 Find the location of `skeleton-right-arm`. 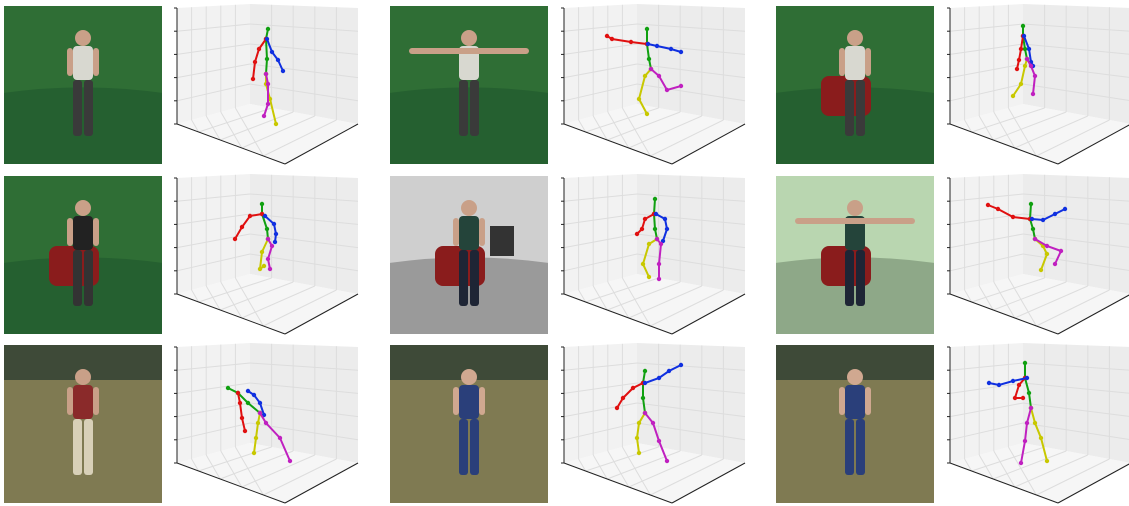

skeleton-right-arm is located at coordinates (241, 412).